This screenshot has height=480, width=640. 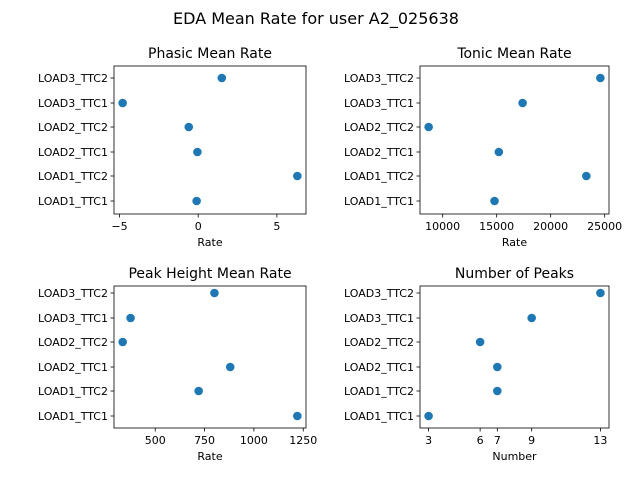 I want to click on panel-title: Peak Height Mean Rate, so click(x=209, y=274).